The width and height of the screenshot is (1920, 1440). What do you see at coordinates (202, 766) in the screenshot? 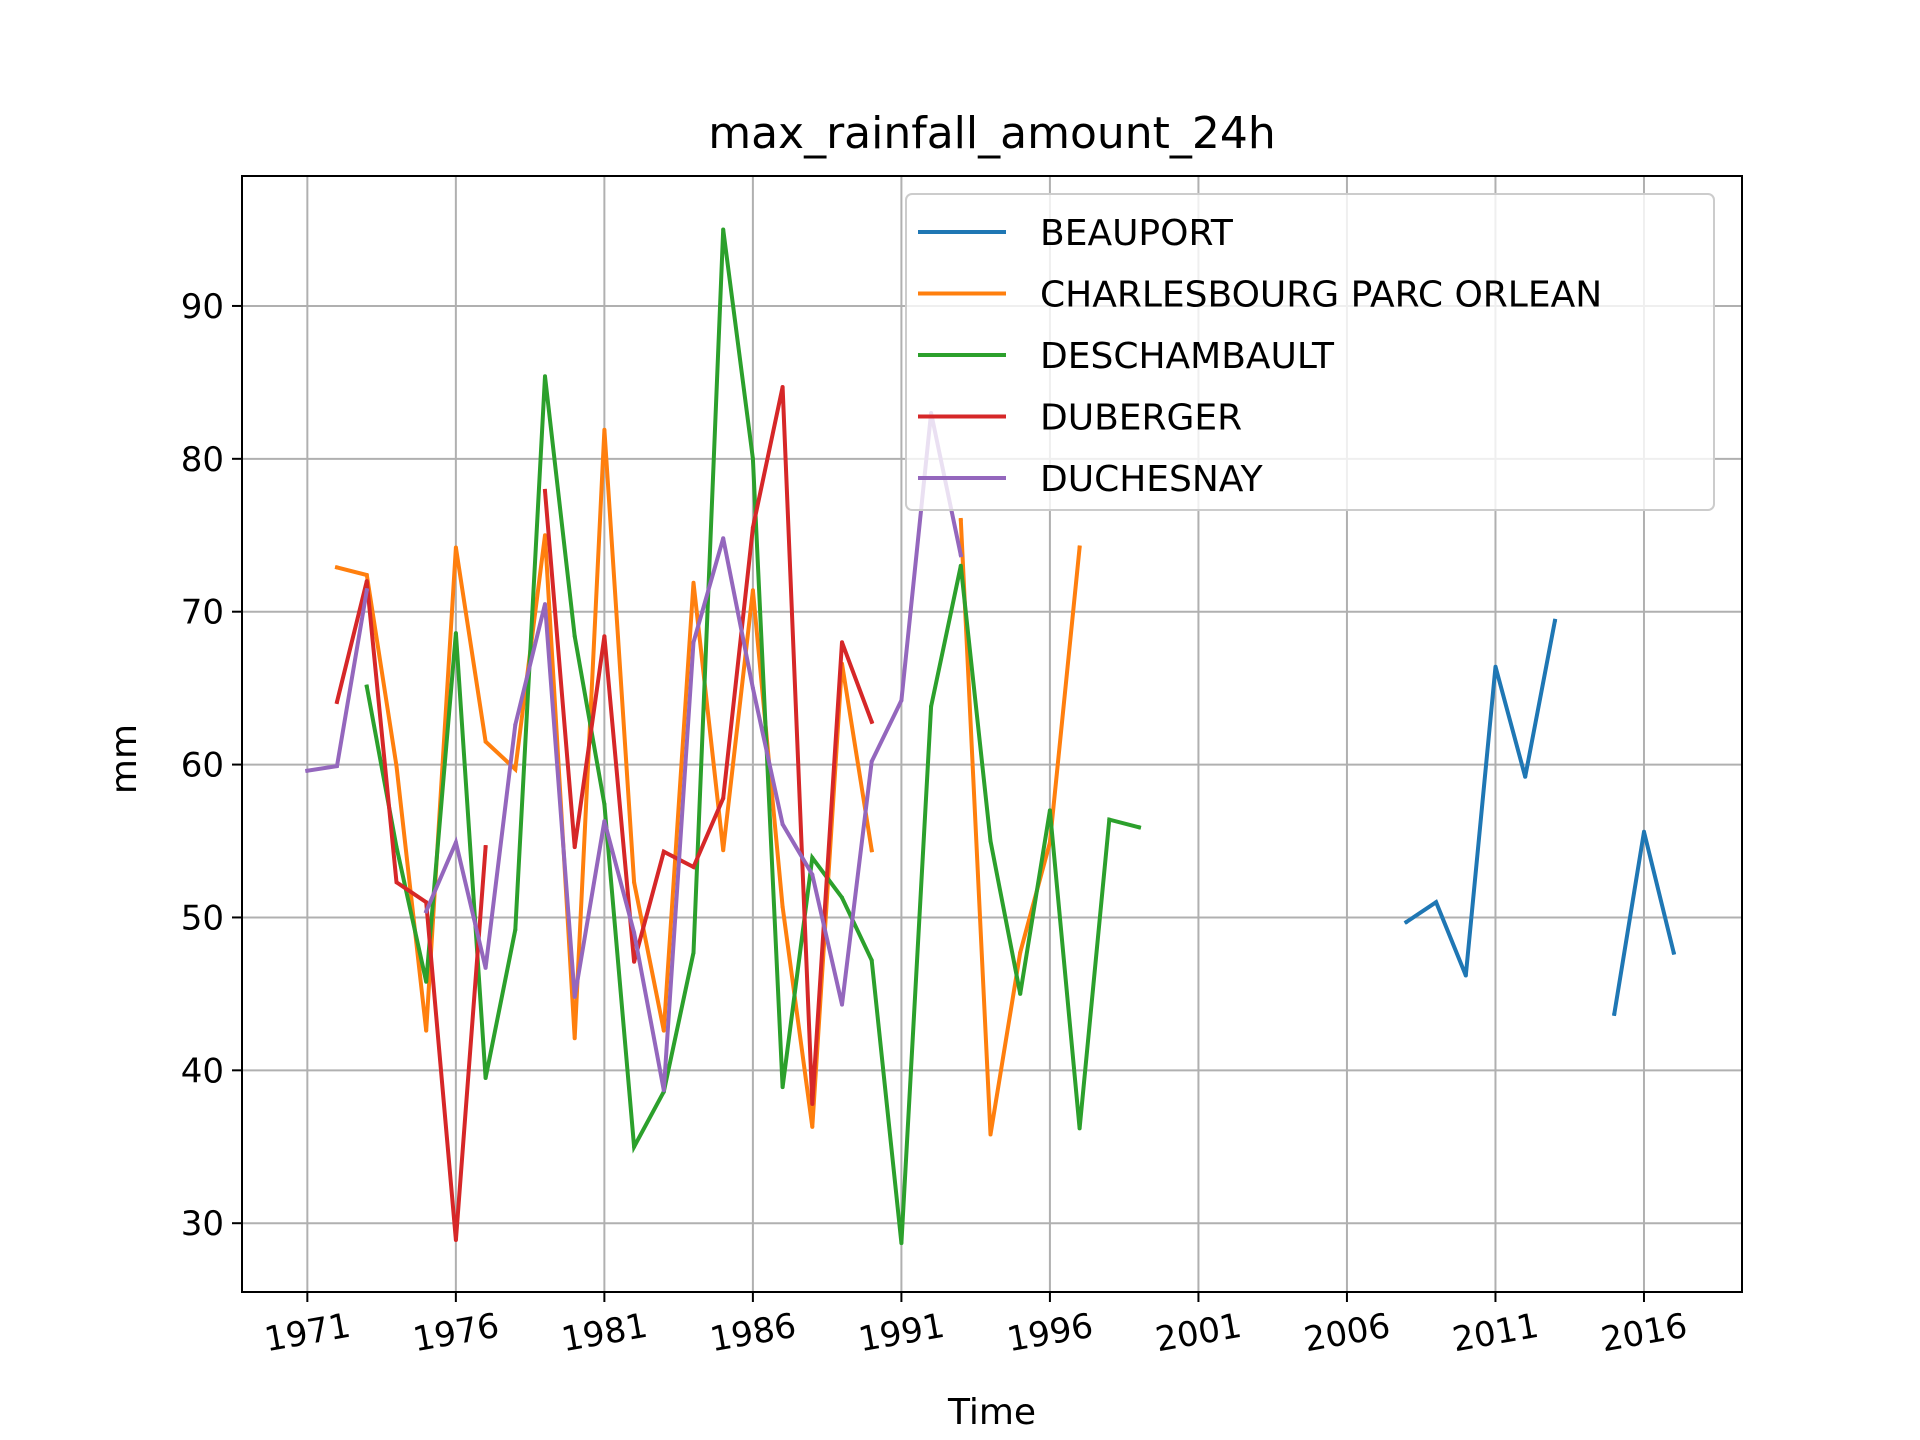
I see `y-tick-label: 60` at bounding box center [202, 766].